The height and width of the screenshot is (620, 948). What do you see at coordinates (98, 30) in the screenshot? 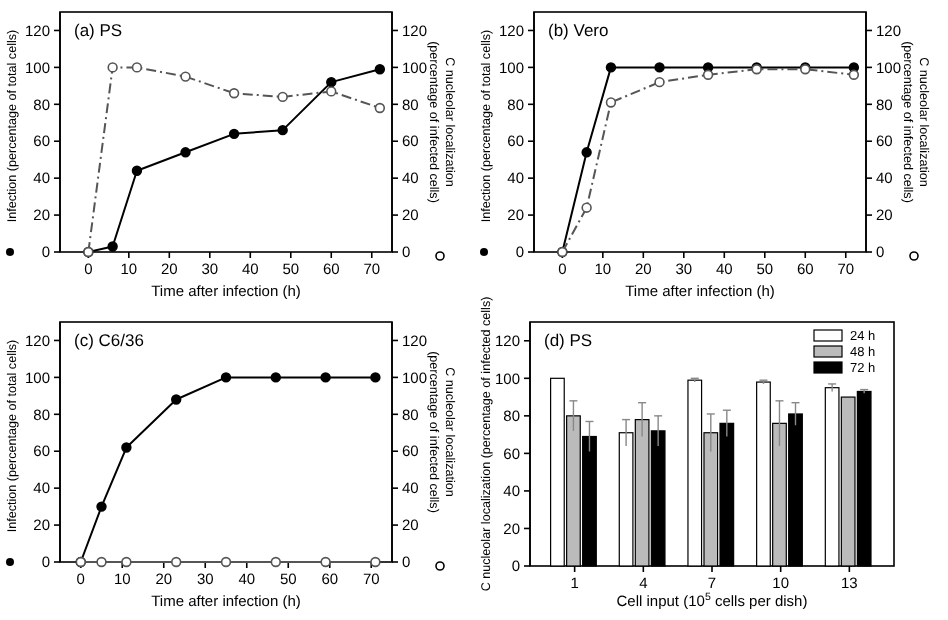
I see `text: (a) PS` at bounding box center [98, 30].